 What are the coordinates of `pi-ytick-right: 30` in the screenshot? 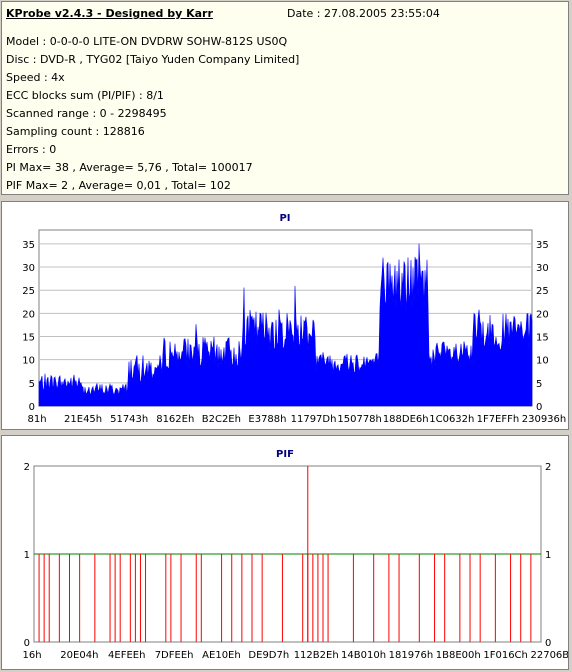 It's located at (542, 268).